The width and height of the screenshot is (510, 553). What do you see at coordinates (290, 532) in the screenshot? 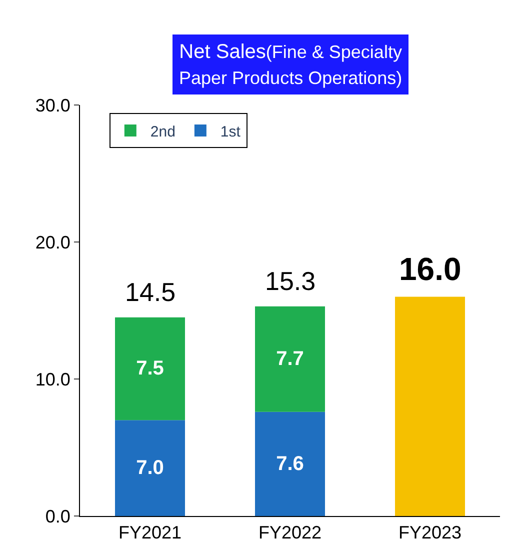
I see `x-tick-label: FY2022` at bounding box center [290, 532].